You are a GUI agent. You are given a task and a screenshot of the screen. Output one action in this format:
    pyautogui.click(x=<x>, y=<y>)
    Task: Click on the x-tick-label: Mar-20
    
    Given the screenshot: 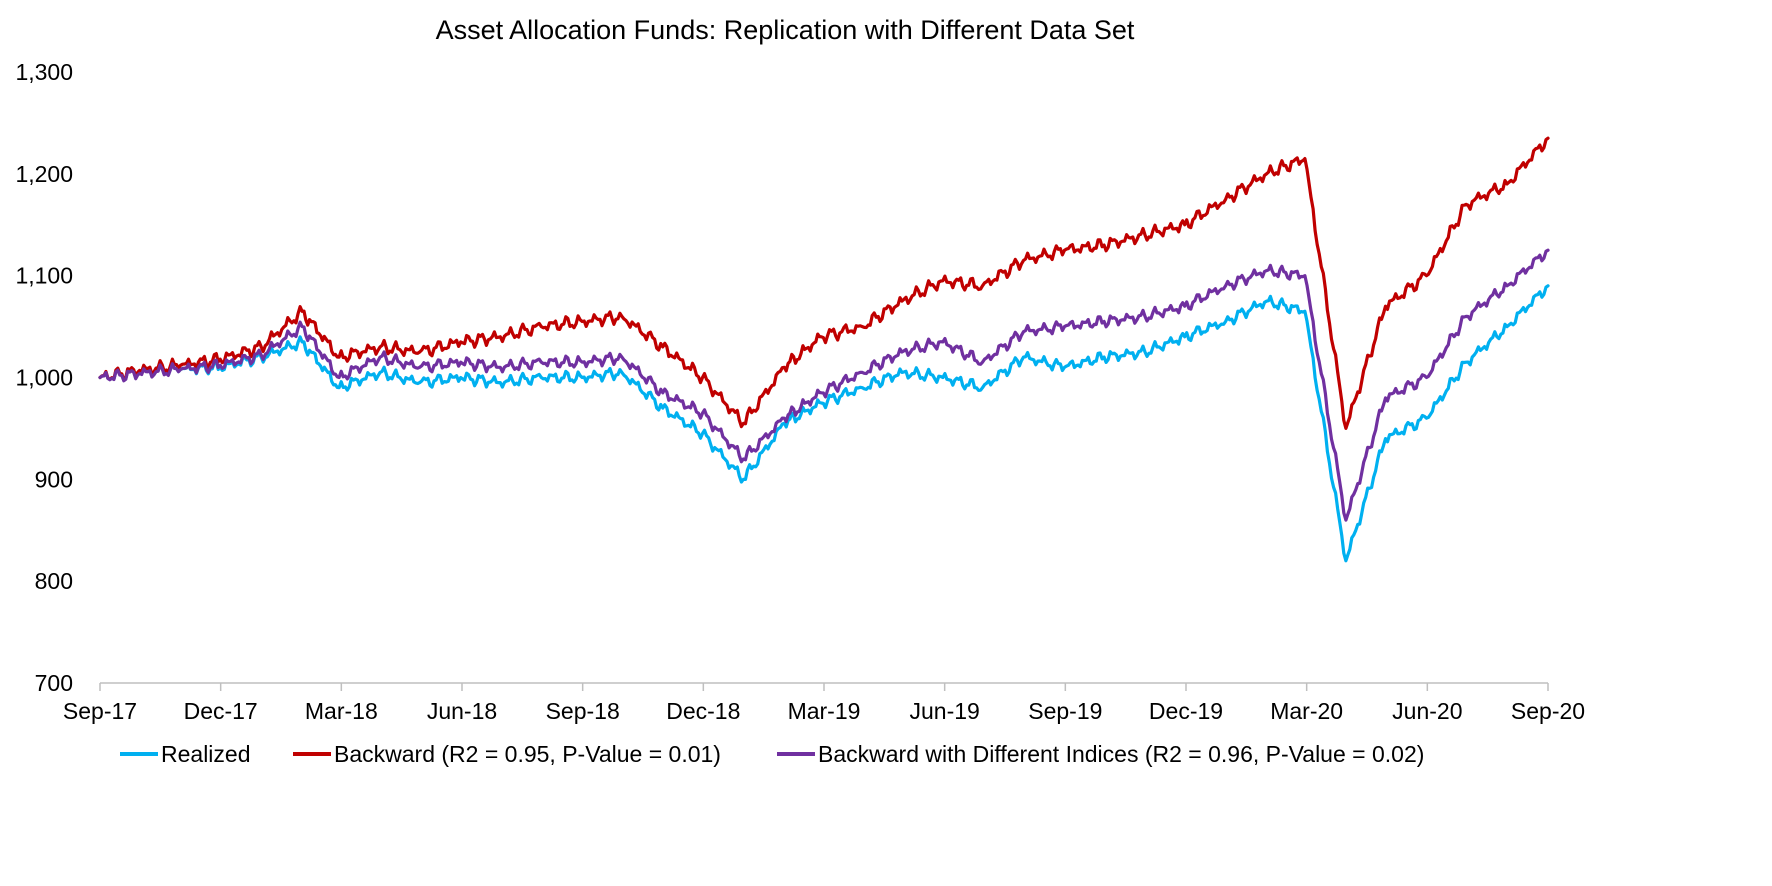 What is the action you would take?
    pyautogui.click(x=1306, y=711)
    